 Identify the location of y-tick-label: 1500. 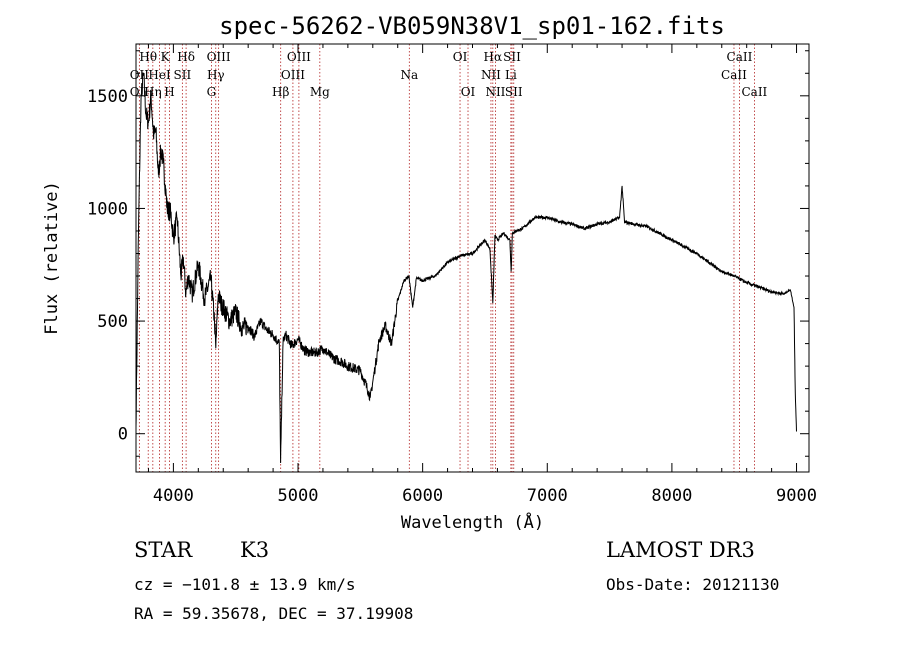
(107, 97).